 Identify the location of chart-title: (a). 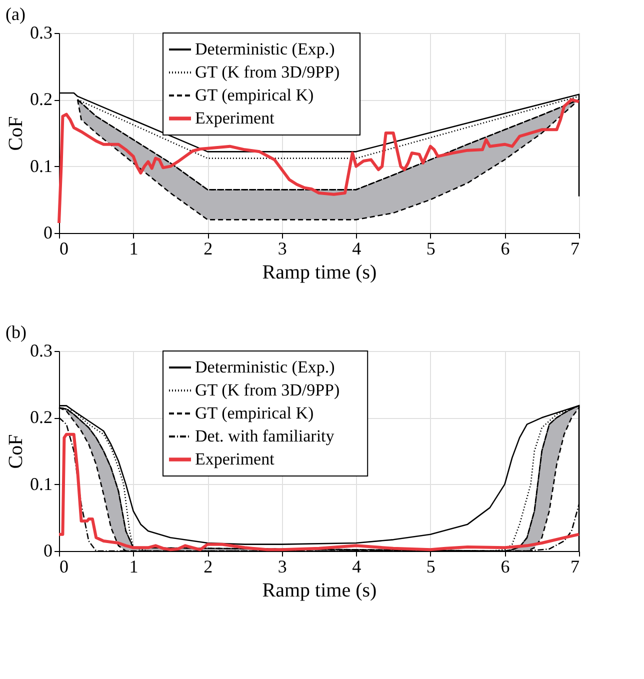
(16, 14).